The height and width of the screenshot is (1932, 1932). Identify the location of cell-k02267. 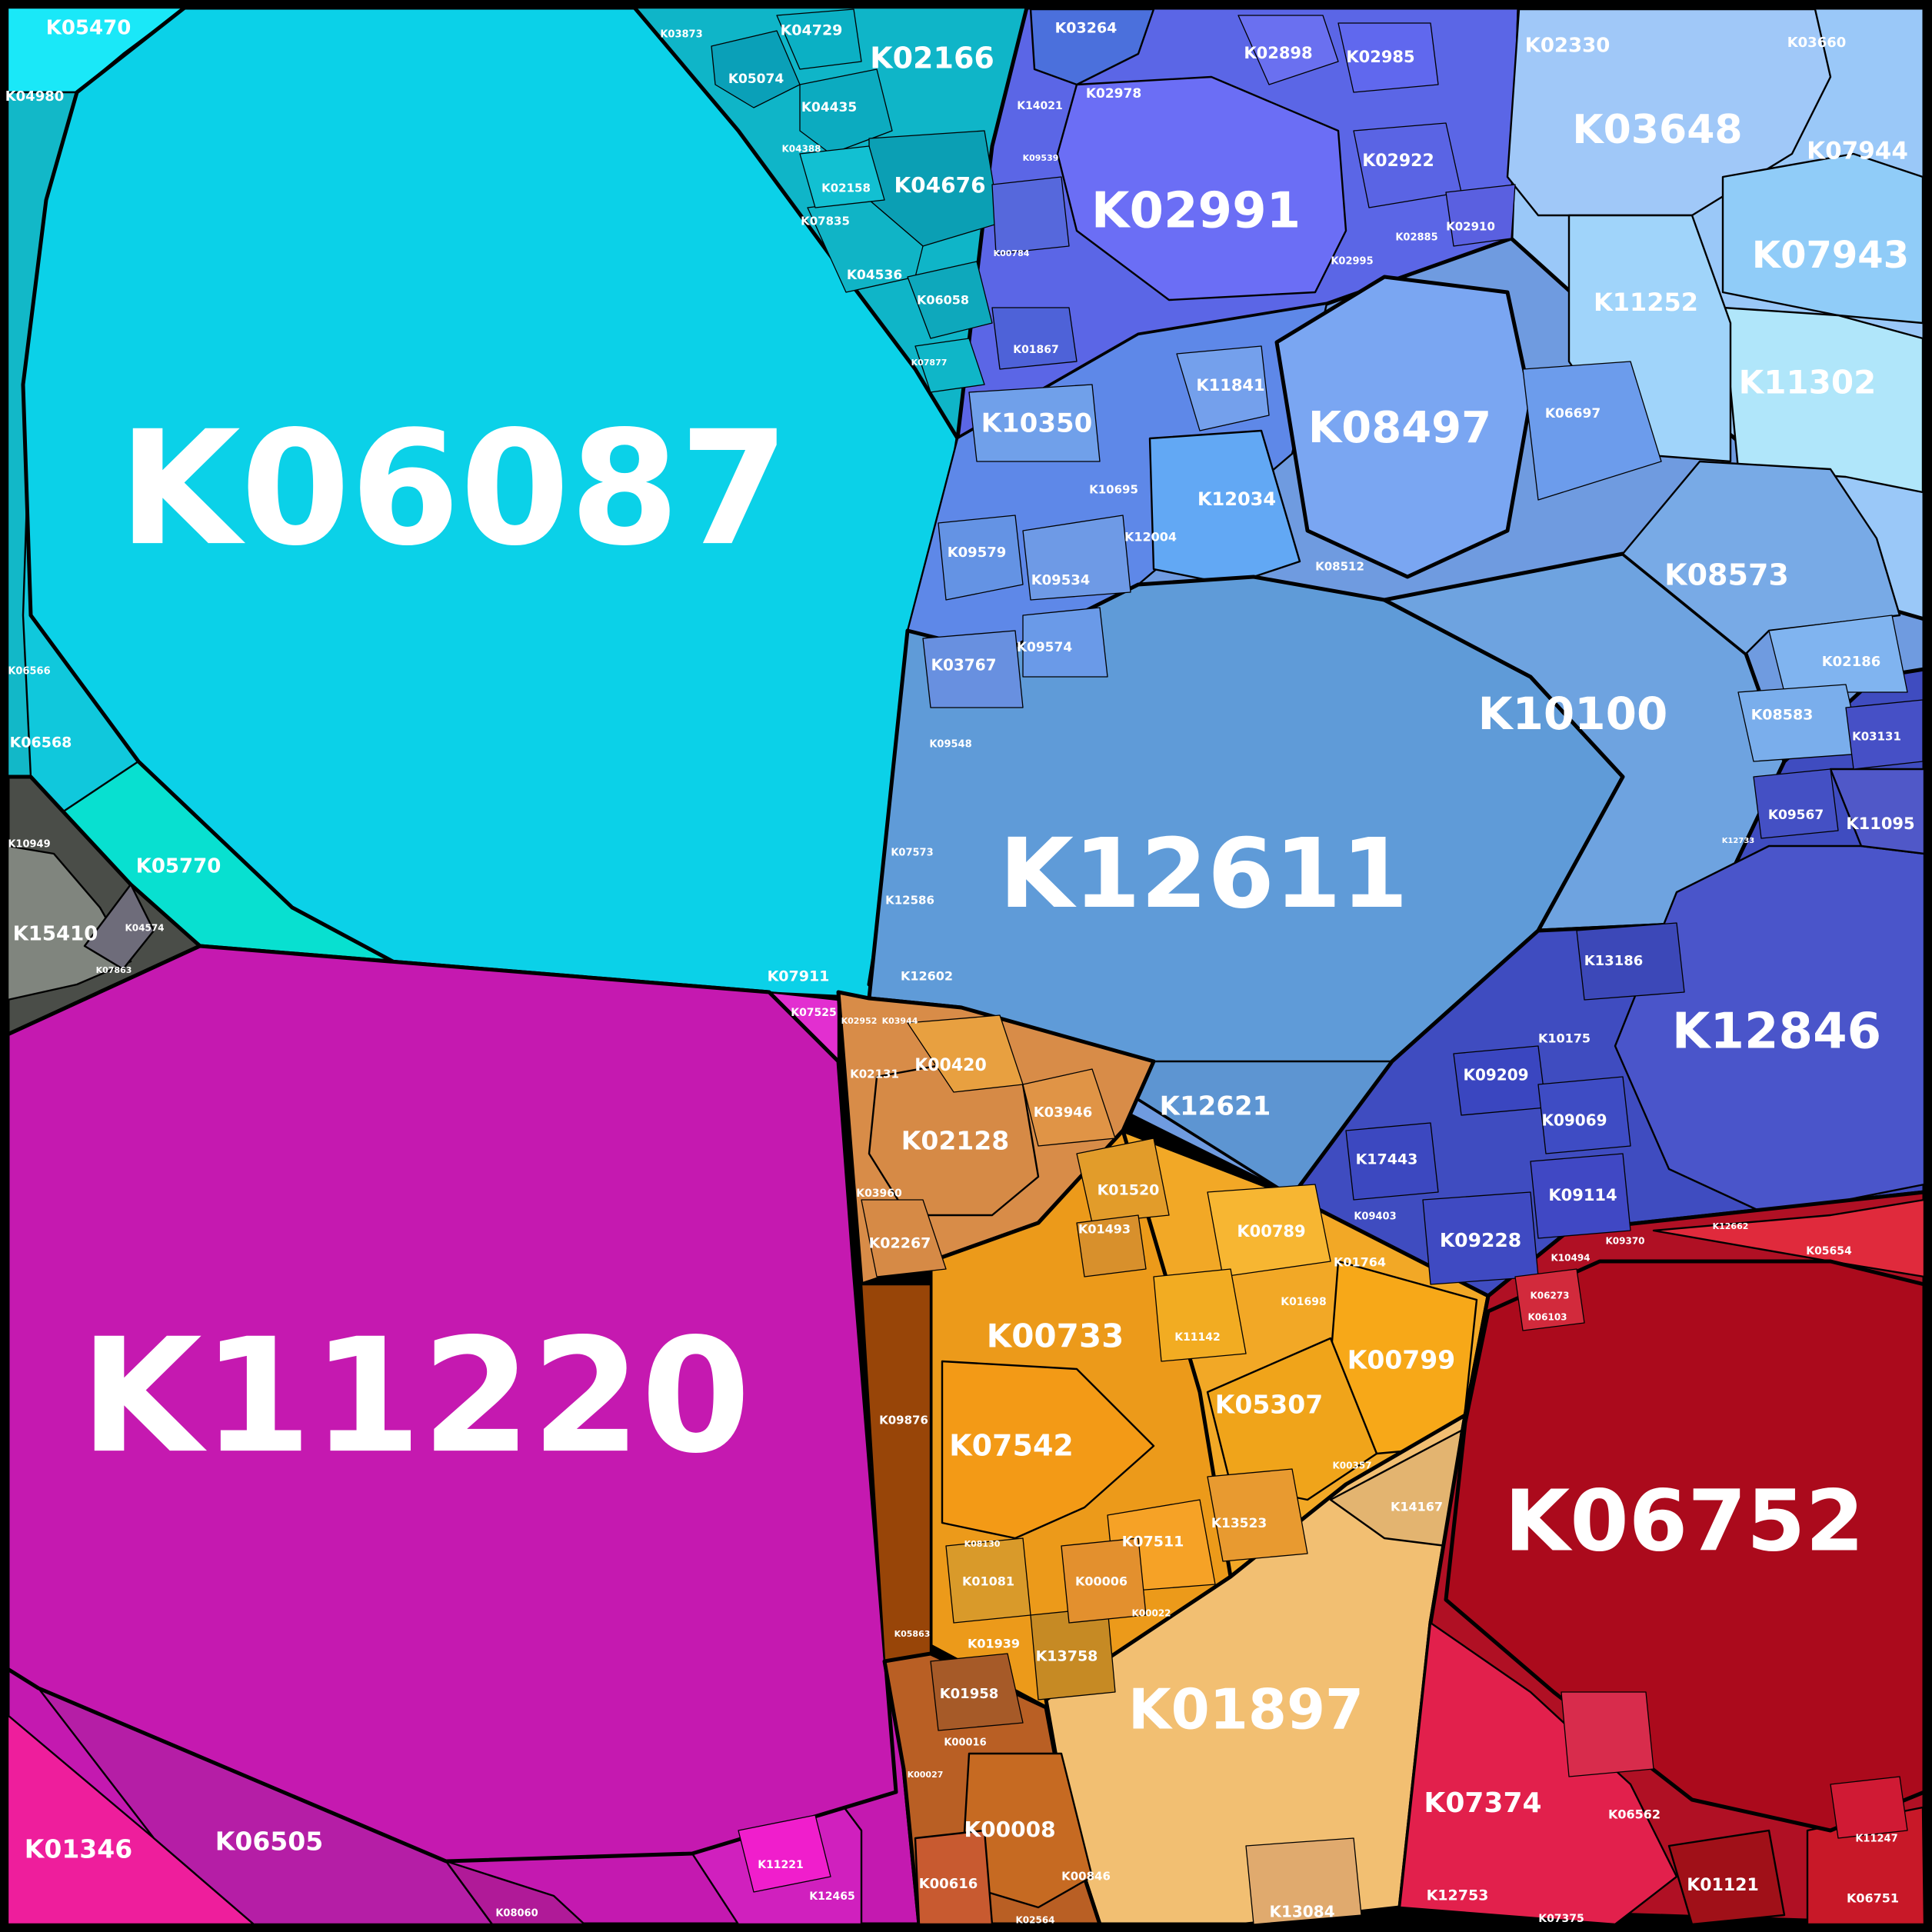
(904, 1238).